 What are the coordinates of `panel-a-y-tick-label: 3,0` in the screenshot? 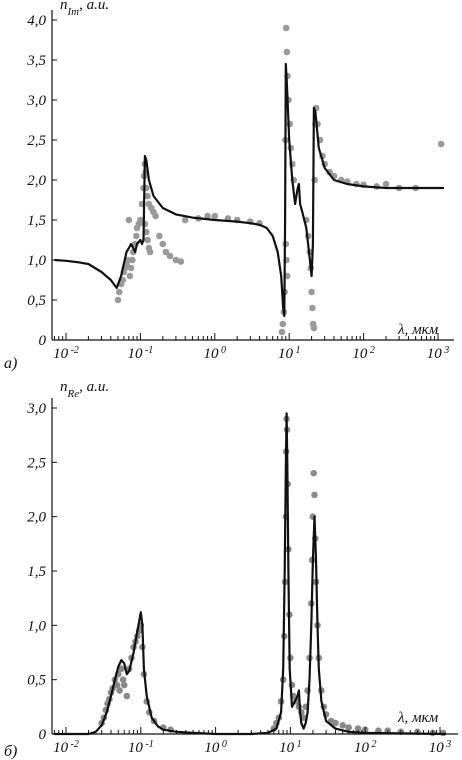 It's located at (36, 101).